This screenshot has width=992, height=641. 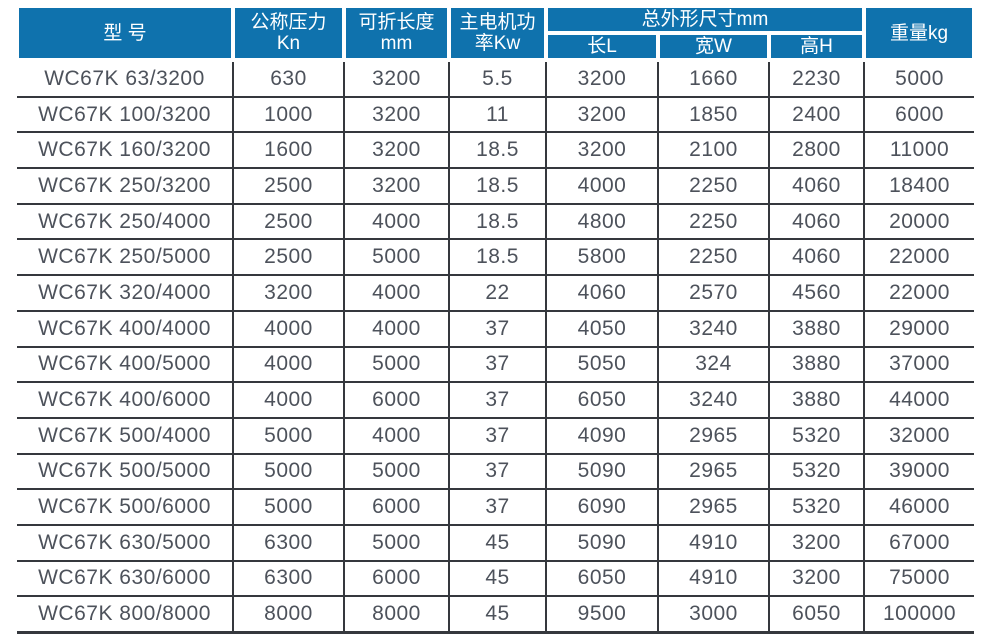 What do you see at coordinates (288, 578) in the screenshot?
I see `cell-pressure: 6300` at bounding box center [288, 578].